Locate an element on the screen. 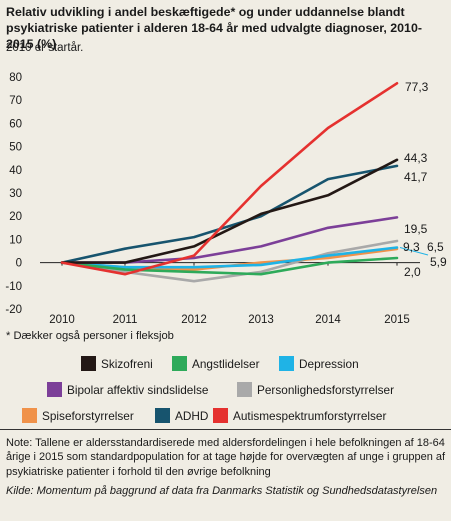 This screenshot has height=521, width=451. x-tick-label: 2013 is located at coordinates (261, 320).